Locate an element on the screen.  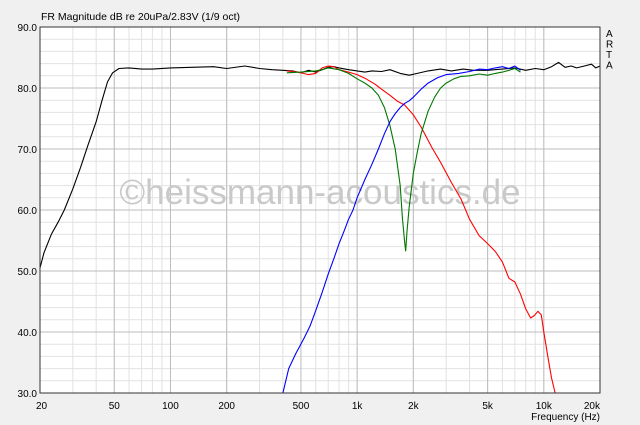
y-tick-label: 70.0 is located at coordinates (28, 150).